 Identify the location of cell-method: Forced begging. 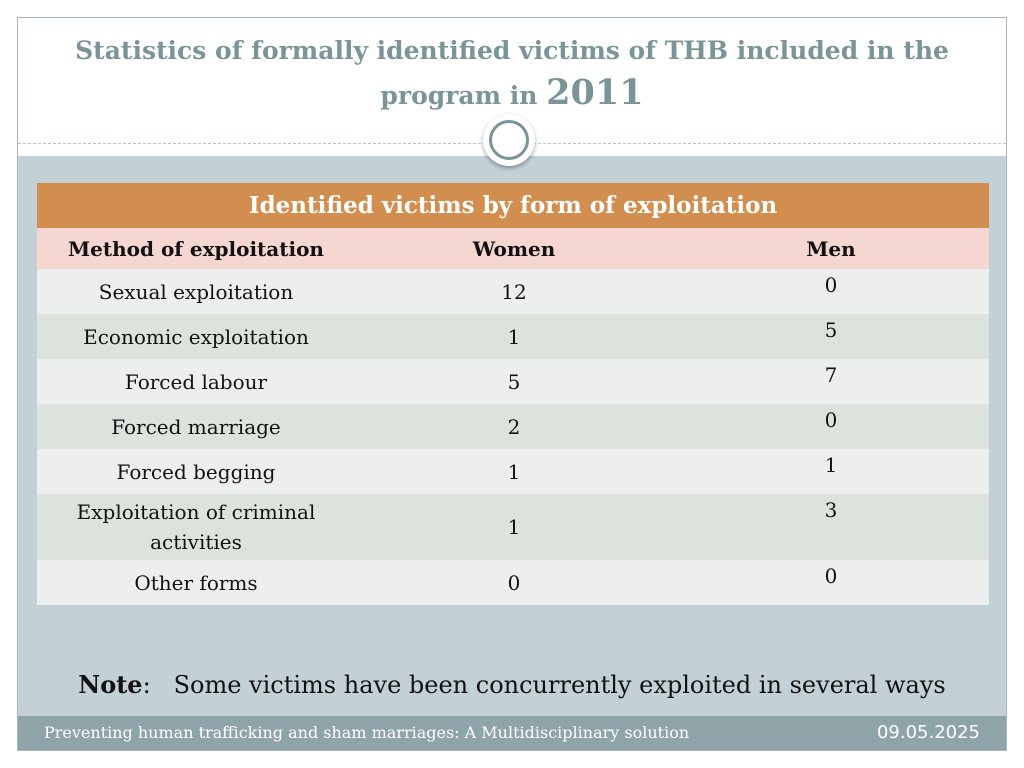
(196, 471).